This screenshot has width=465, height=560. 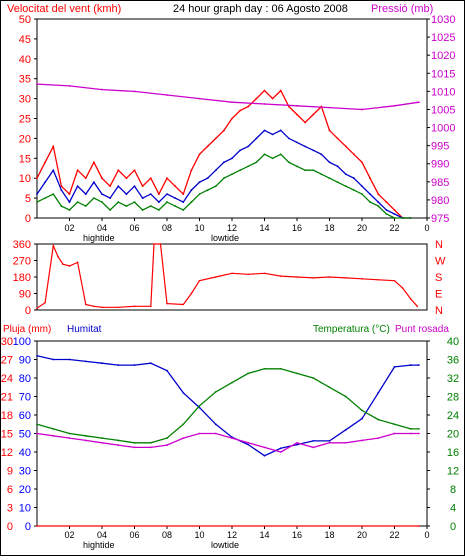 I want to click on pressure-tick-label: 995, so click(x=440, y=147).